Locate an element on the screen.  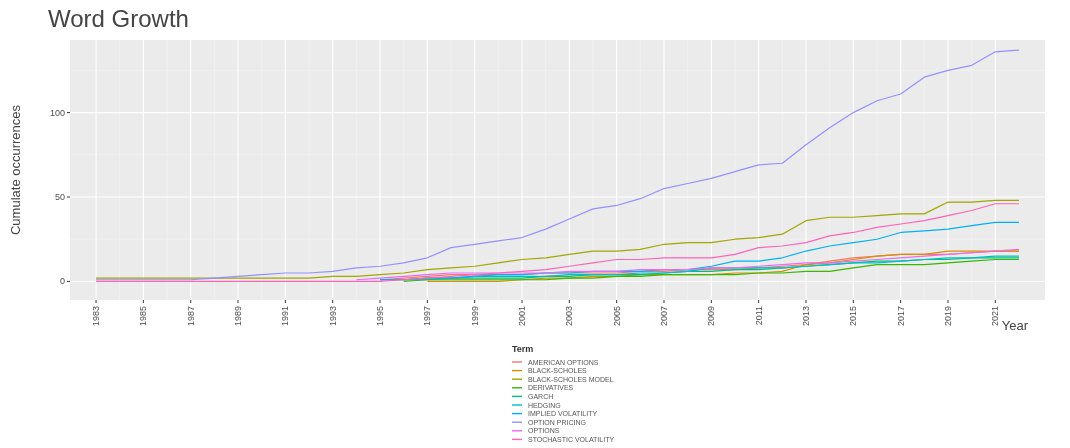
y-tick-label: 50 is located at coordinates (59, 197).